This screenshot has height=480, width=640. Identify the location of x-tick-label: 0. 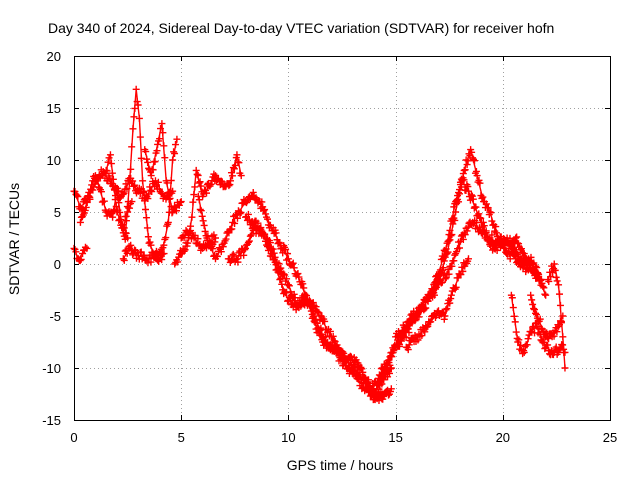
(73, 437).